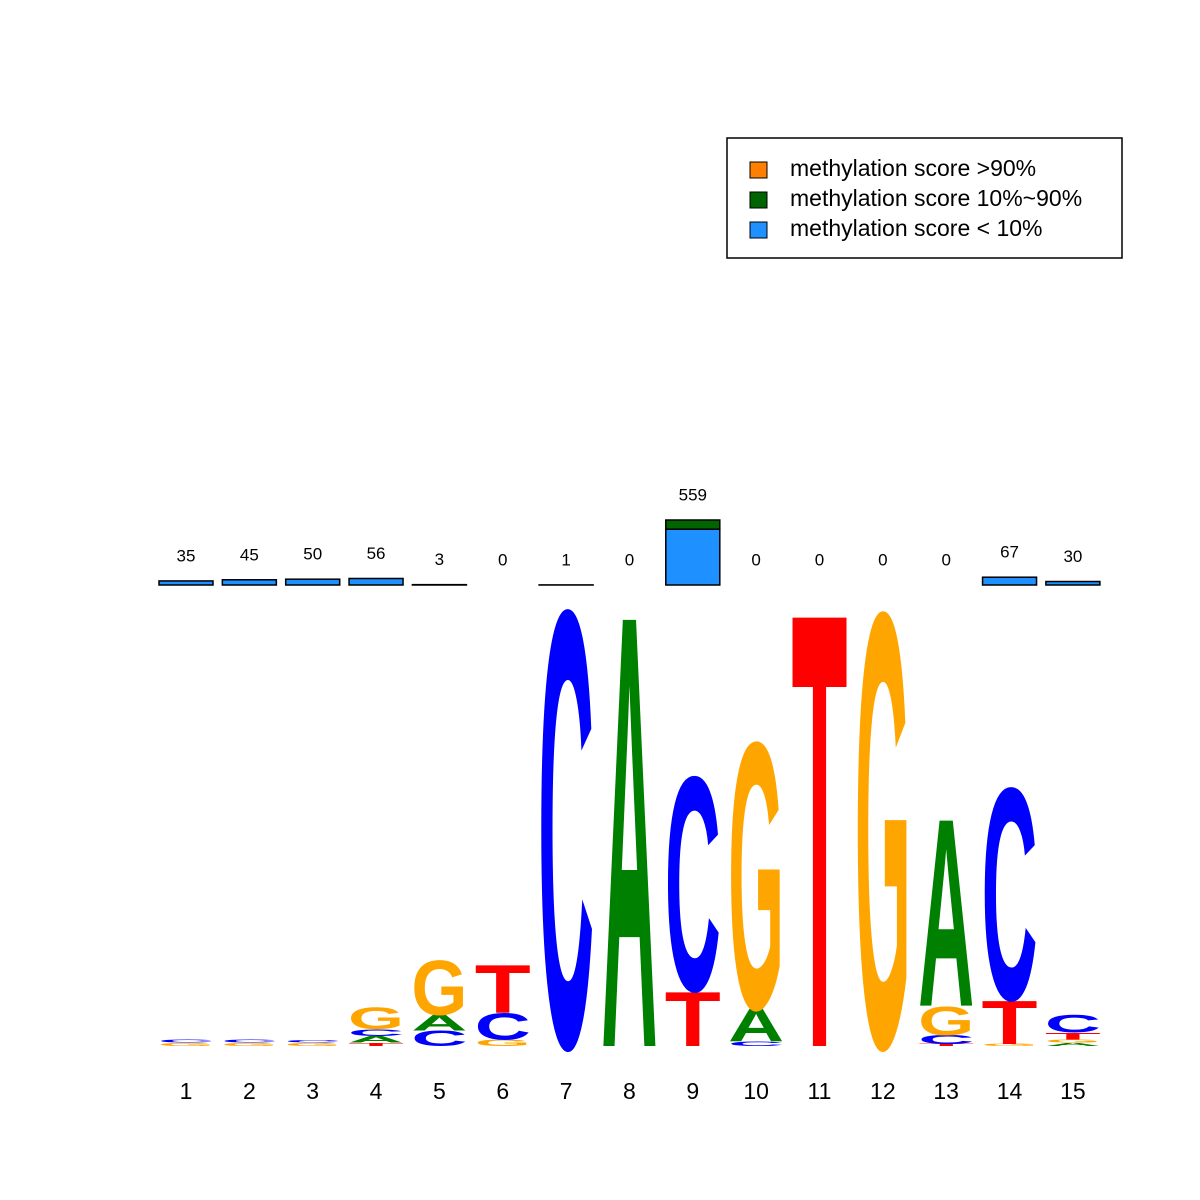  I want to click on x-tick-label: 8, so click(629, 1091).